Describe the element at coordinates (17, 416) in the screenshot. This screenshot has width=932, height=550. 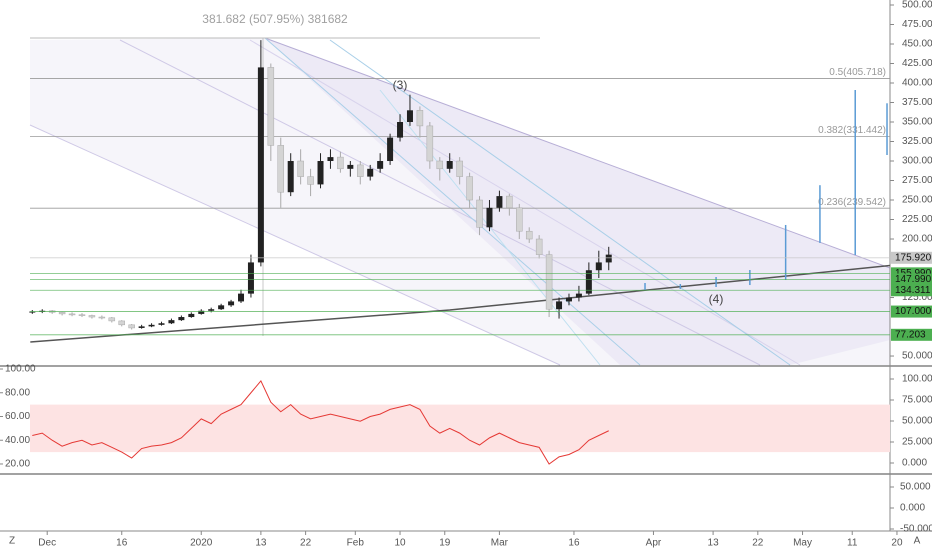
I see `rsi-left-tick-label: 60.00` at that location.